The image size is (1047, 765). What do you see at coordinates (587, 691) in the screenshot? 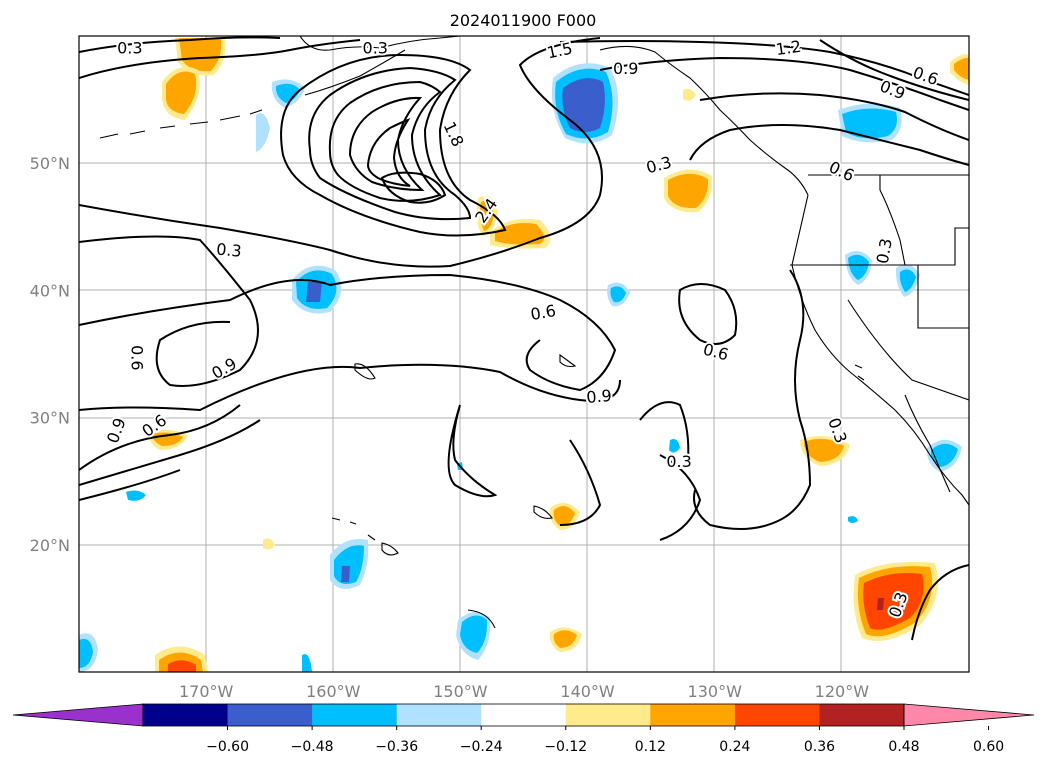
I see `longitude-label: 140°W` at bounding box center [587, 691].